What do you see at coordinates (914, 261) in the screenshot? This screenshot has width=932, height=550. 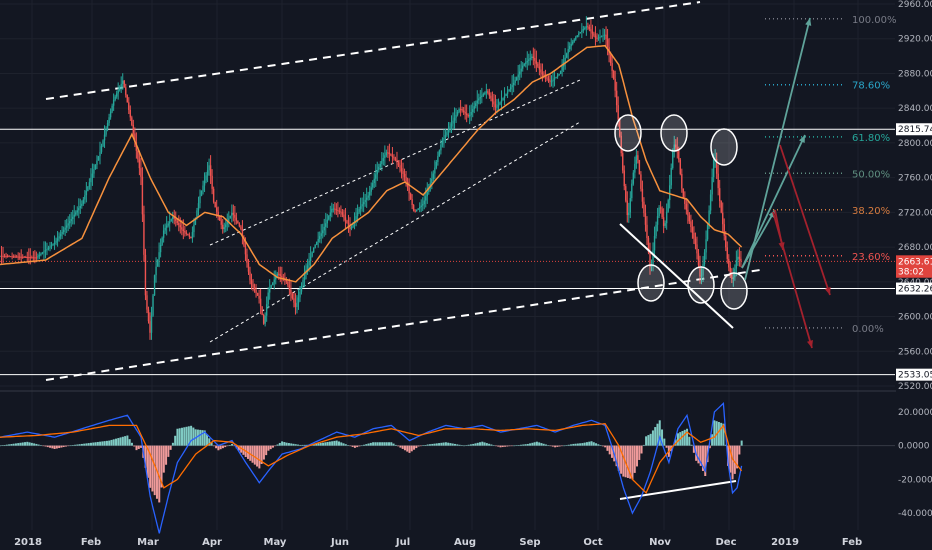 I see `price-label-background` at bounding box center [914, 261].